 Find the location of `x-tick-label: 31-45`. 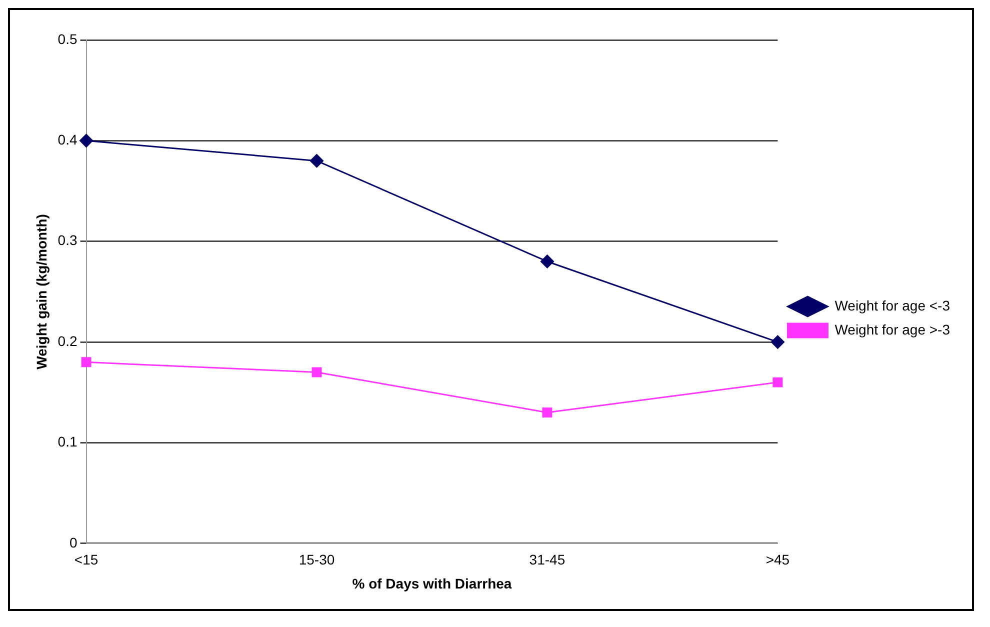

x-tick-label: 31-45 is located at coordinates (547, 560).